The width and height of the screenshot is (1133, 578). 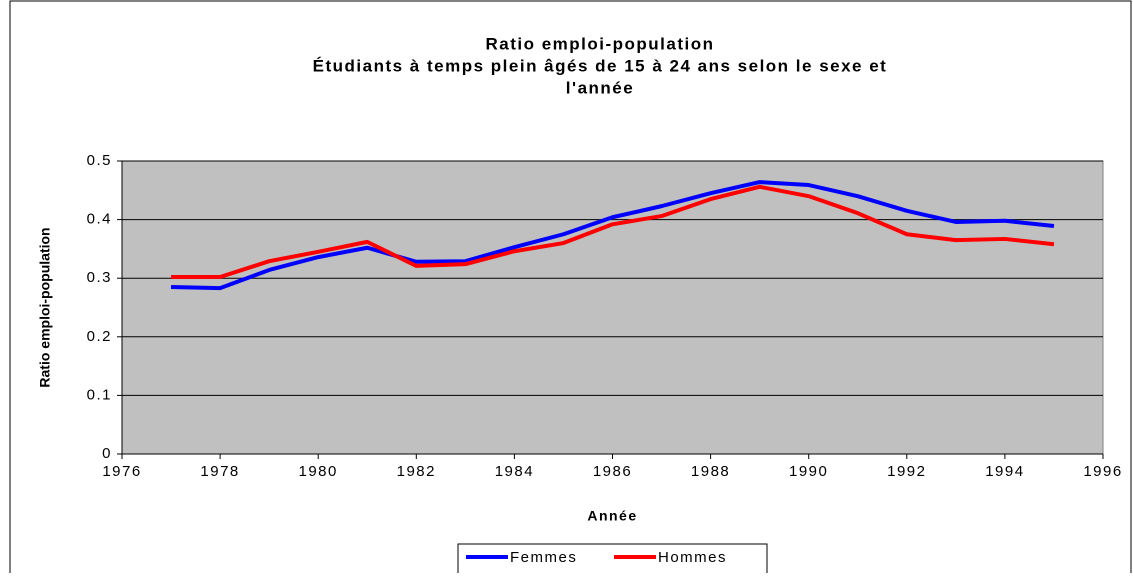 What do you see at coordinates (1004, 471) in the screenshot?
I see `x-tick-label: 1994` at bounding box center [1004, 471].